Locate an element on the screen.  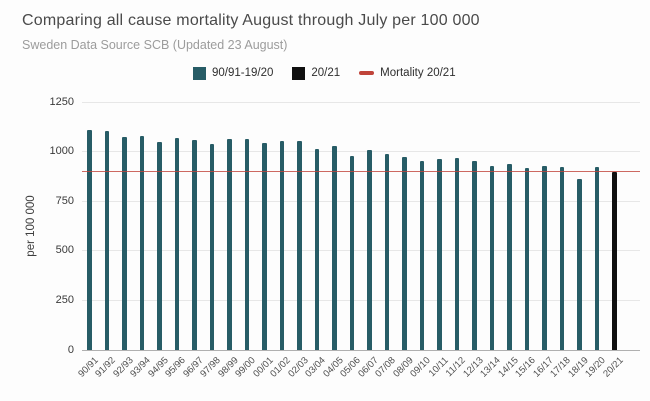
chart-legend: 90/91-19/20 20/21 Mortality 20/21 is located at coordinates (324, 73).